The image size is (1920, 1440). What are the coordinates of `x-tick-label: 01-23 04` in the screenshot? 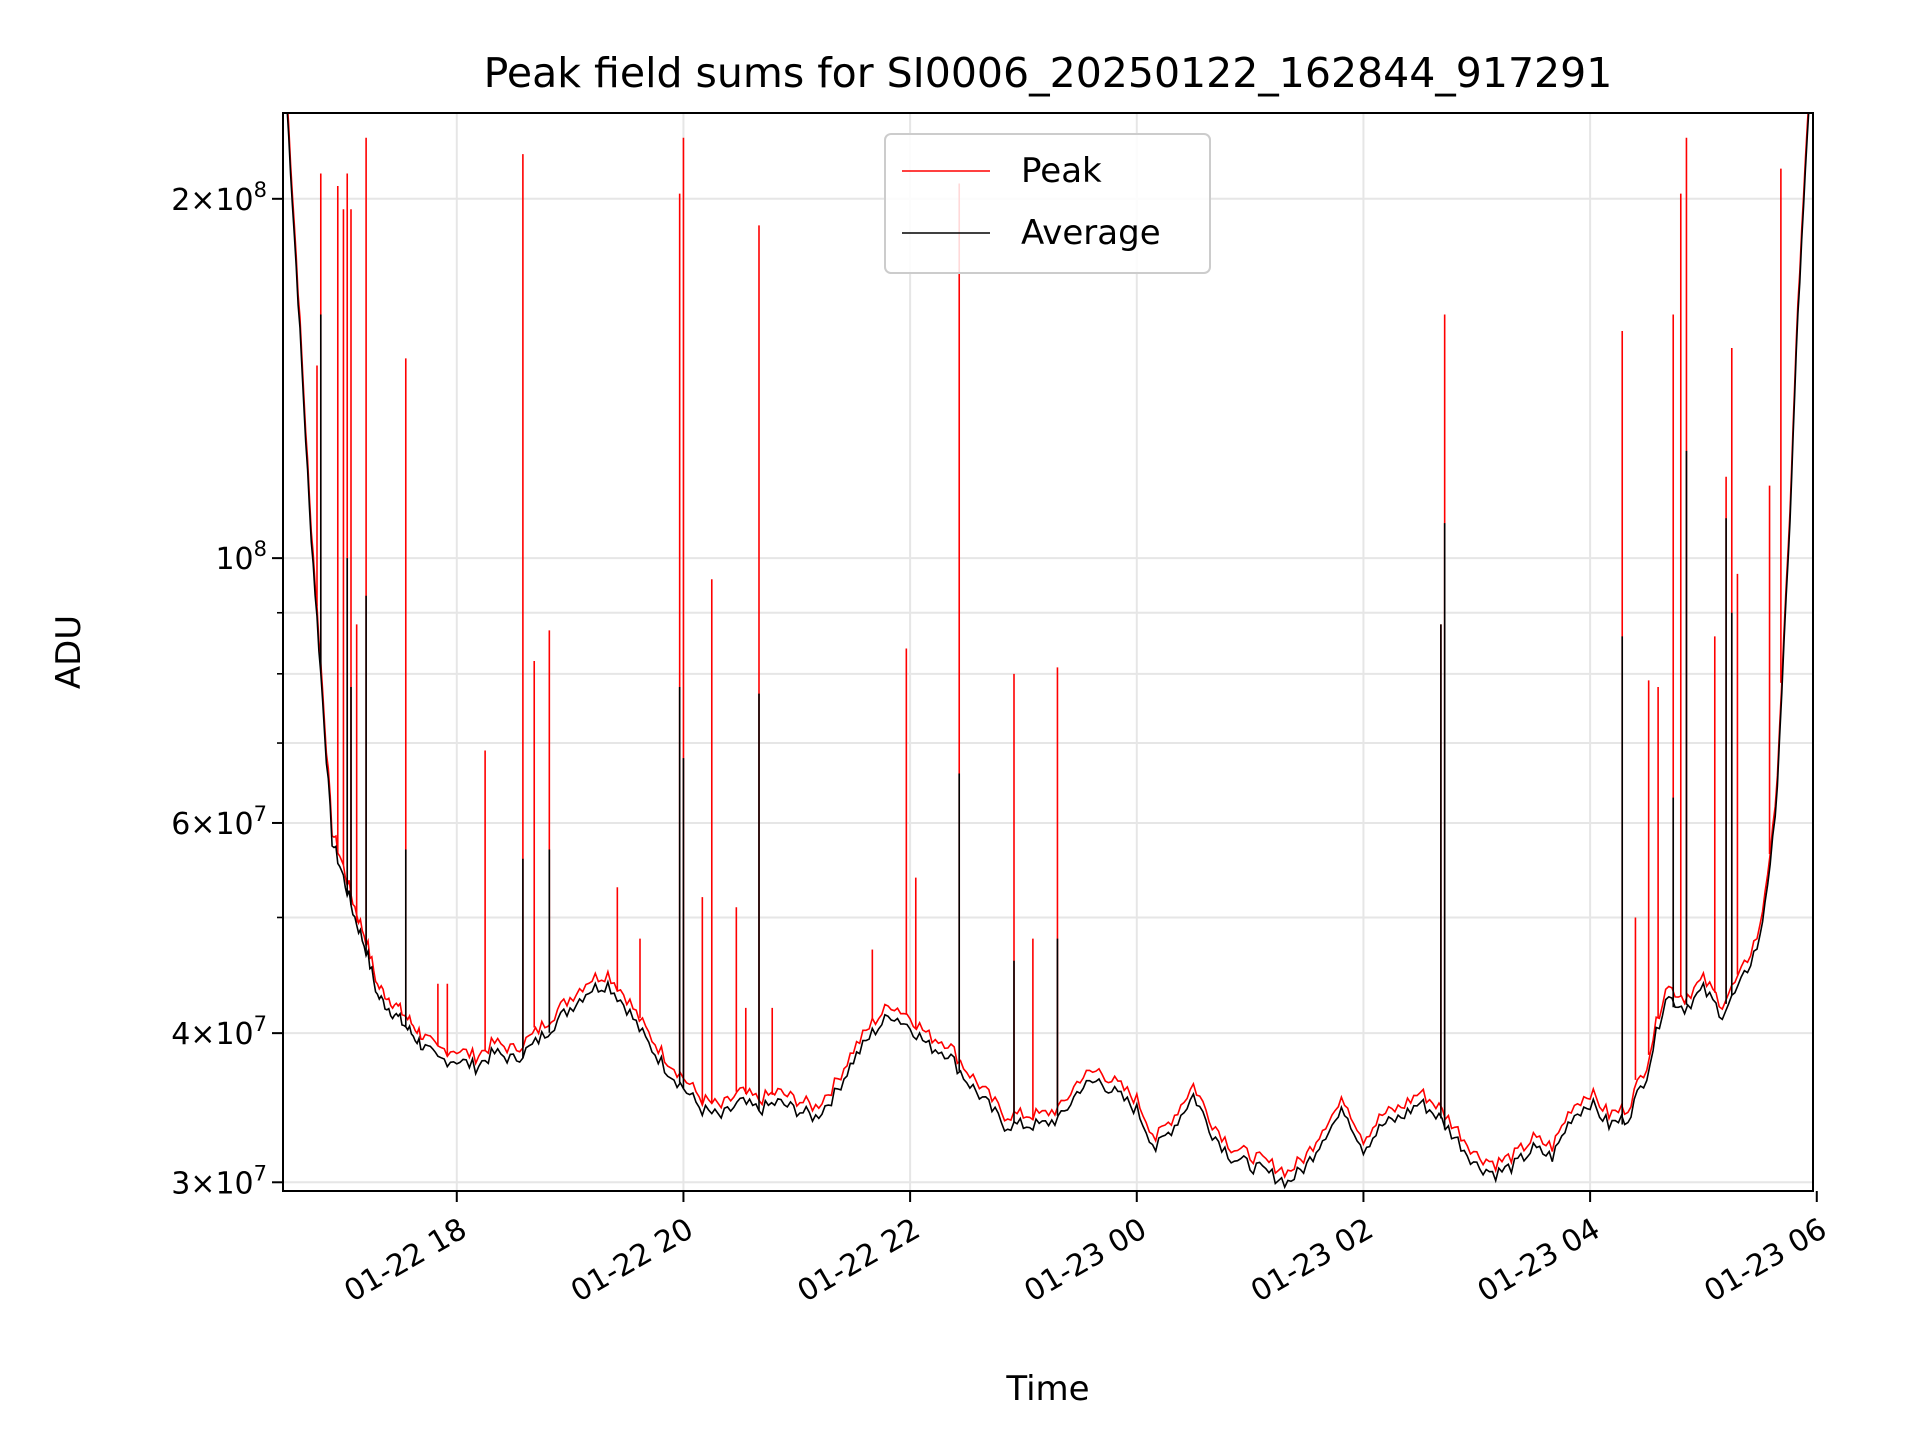 It's located at (1539, 1261).